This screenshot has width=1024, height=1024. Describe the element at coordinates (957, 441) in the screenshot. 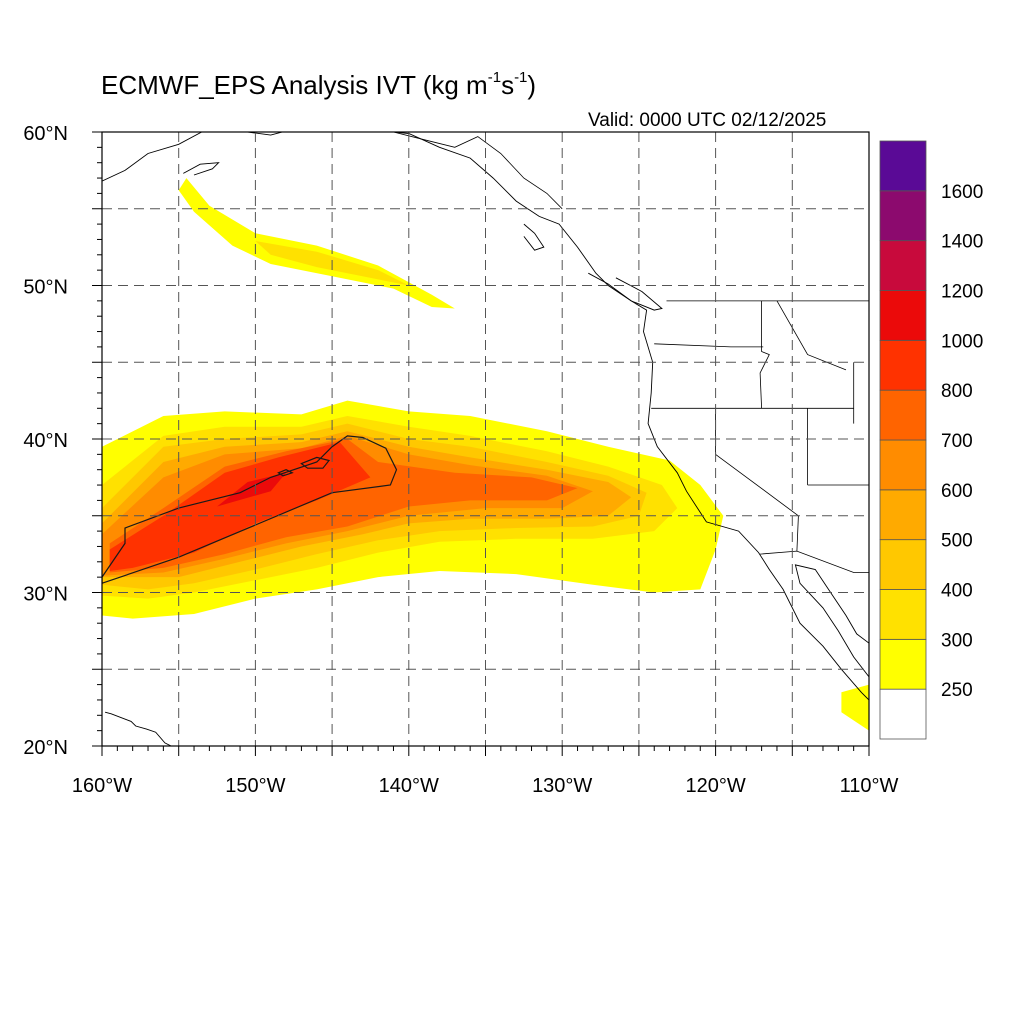

I see `colorbar-tick-label: 700` at that location.